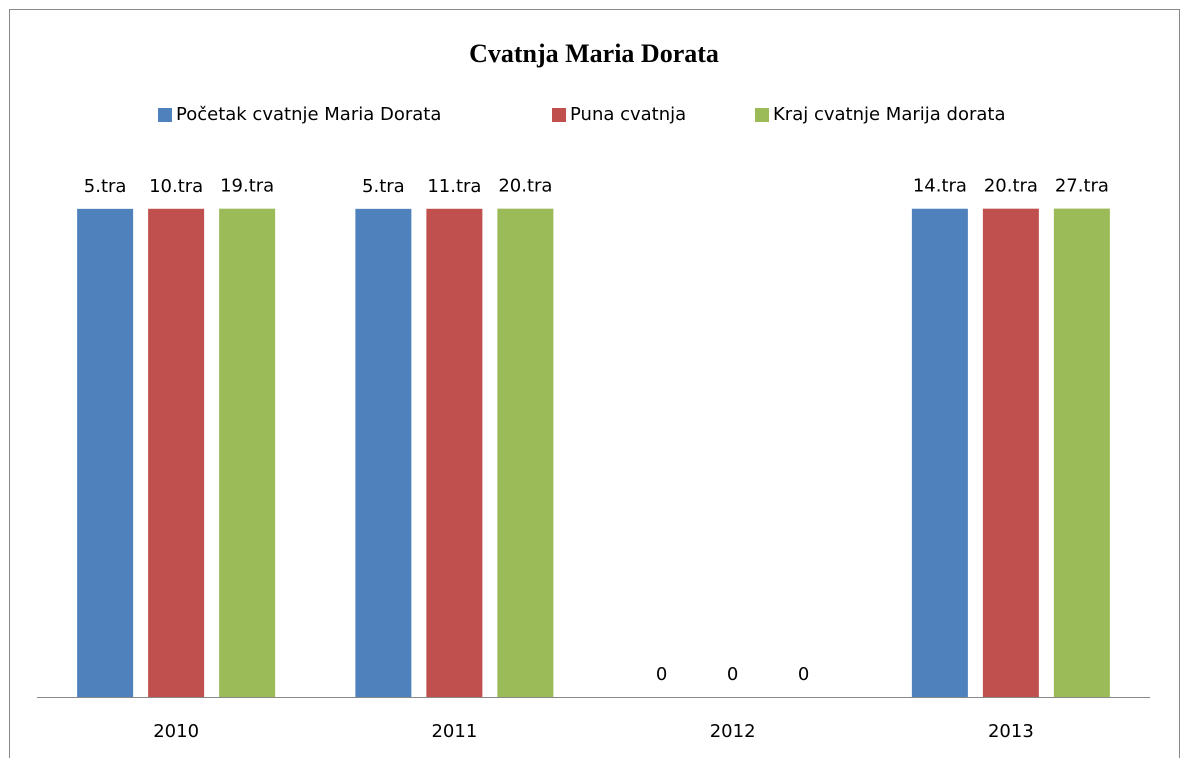 This screenshot has width=1189, height=758. Describe the element at coordinates (454, 186) in the screenshot. I see `data-label: 11.tra` at that location.